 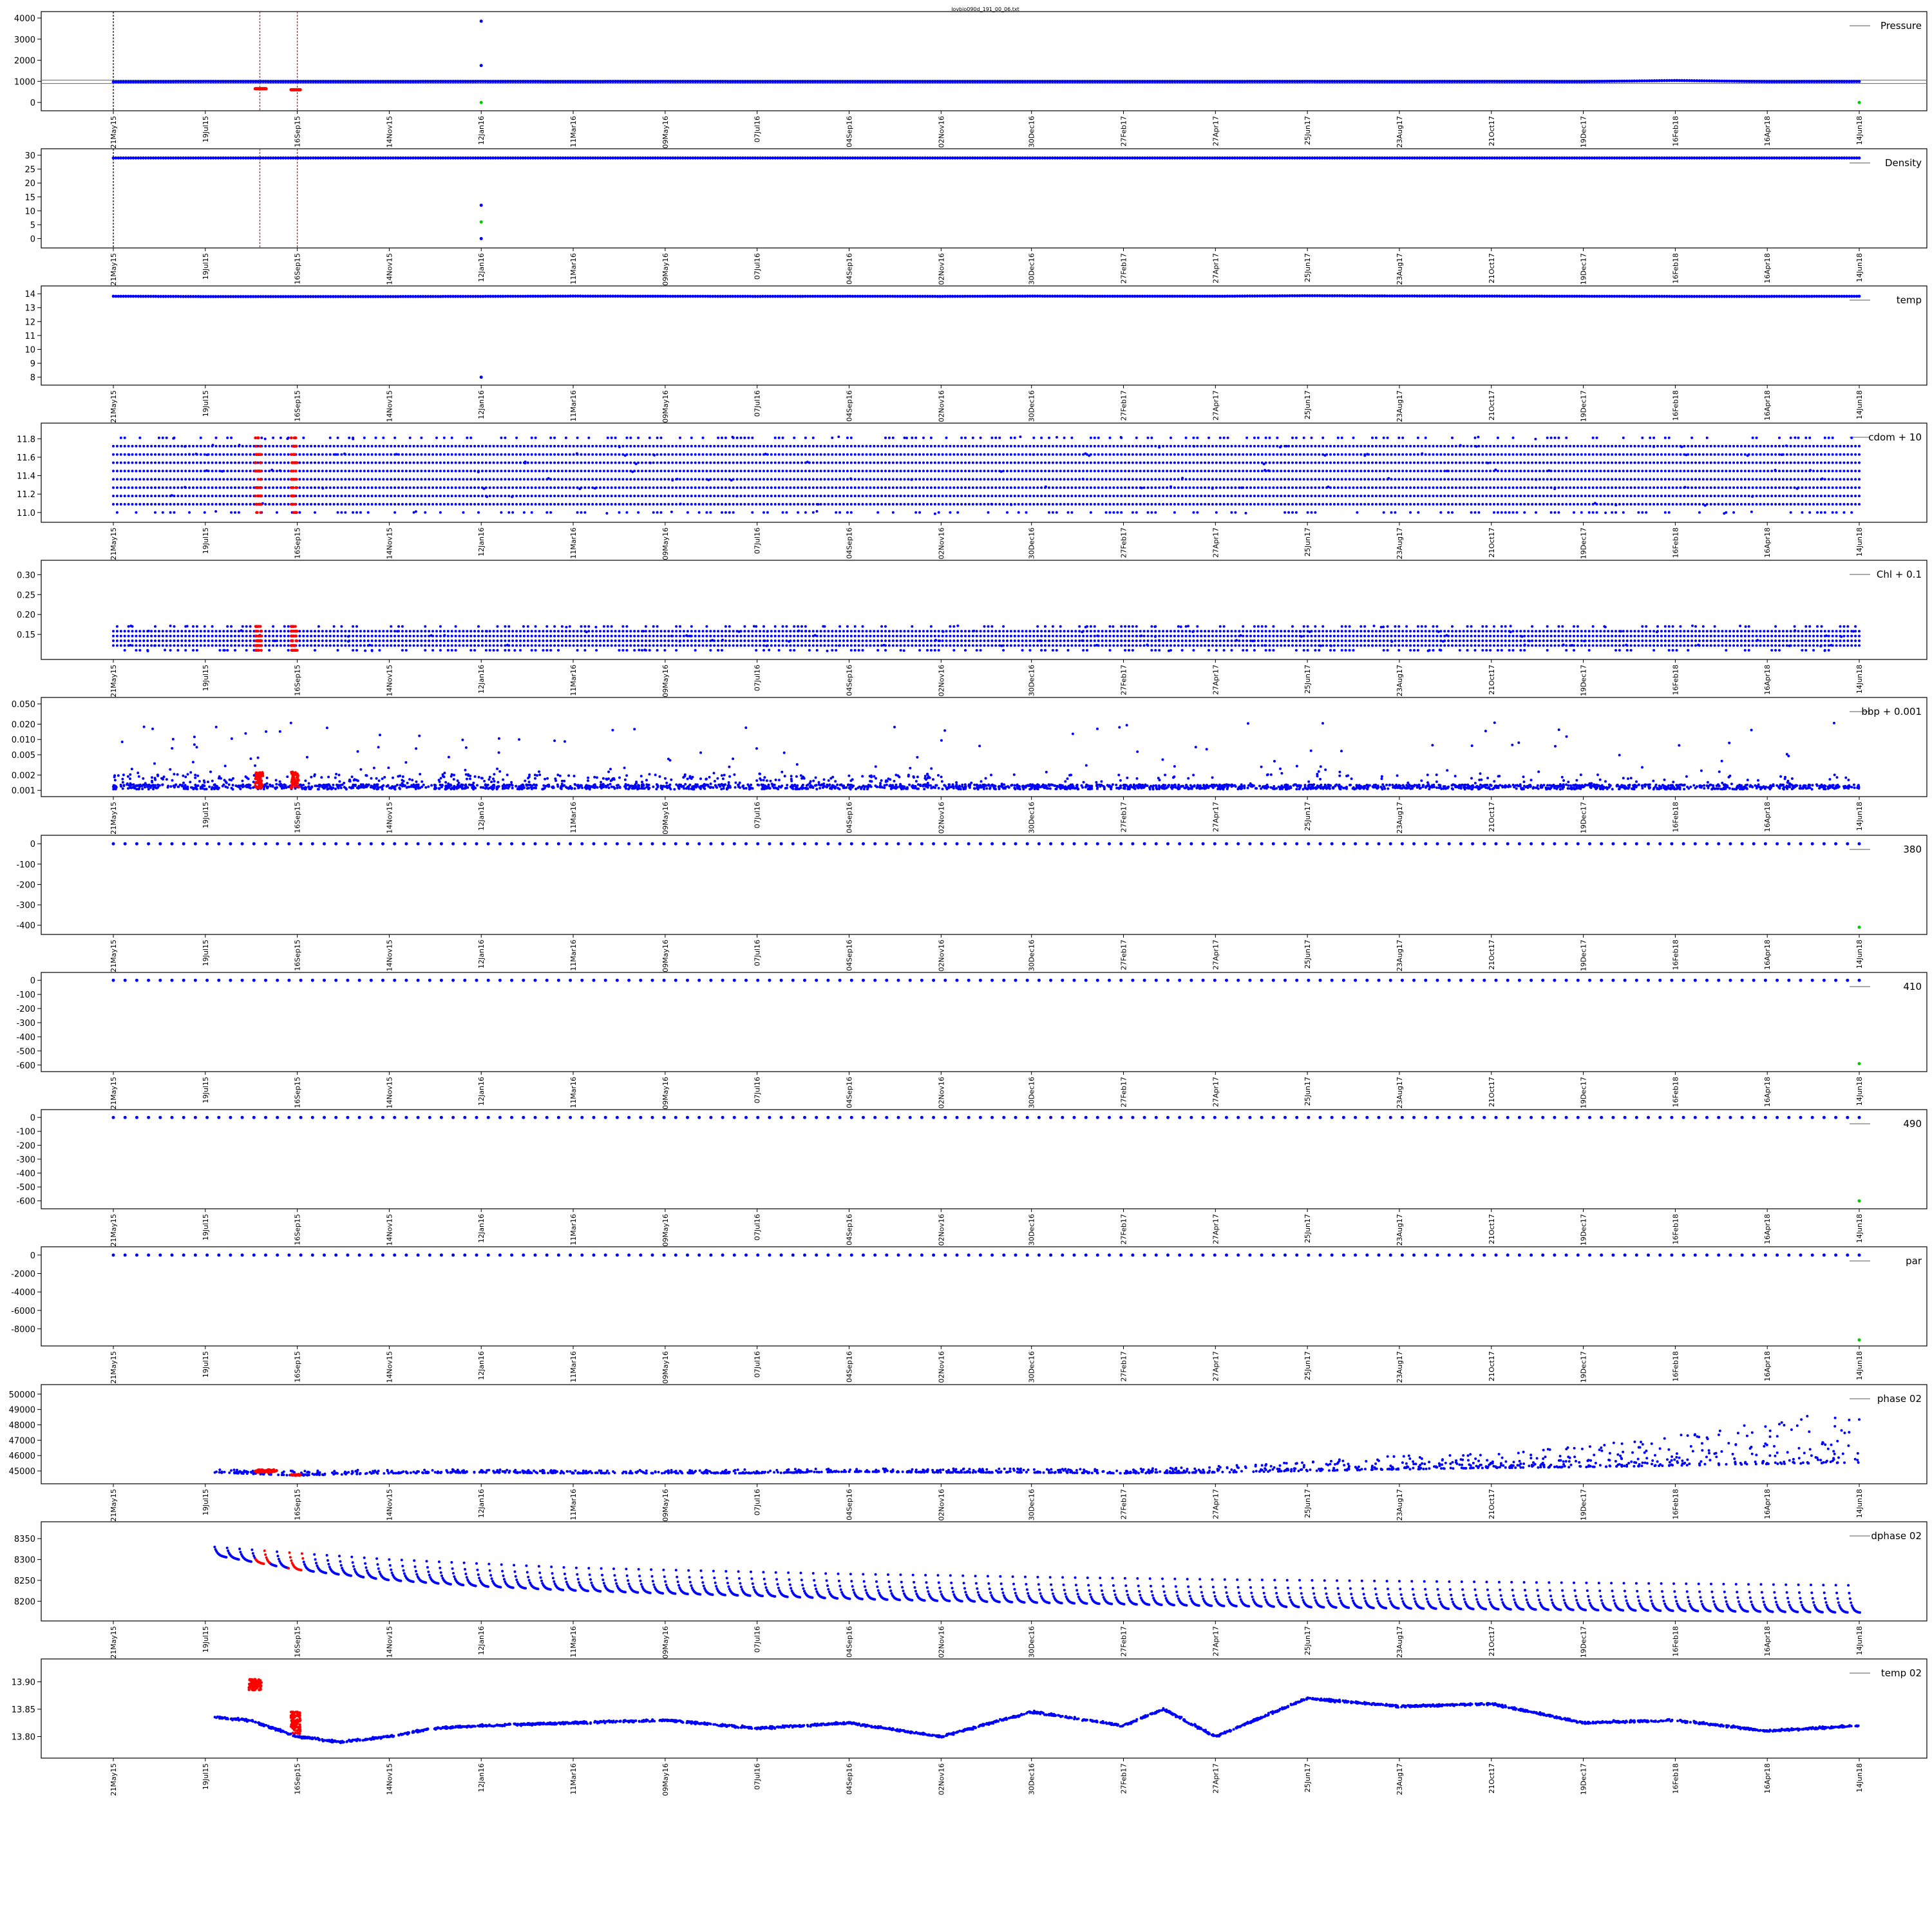 What do you see at coordinates (1307, 130) in the screenshot?
I see `x-tick-label: 25Jun17` at bounding box center [1307, 130].